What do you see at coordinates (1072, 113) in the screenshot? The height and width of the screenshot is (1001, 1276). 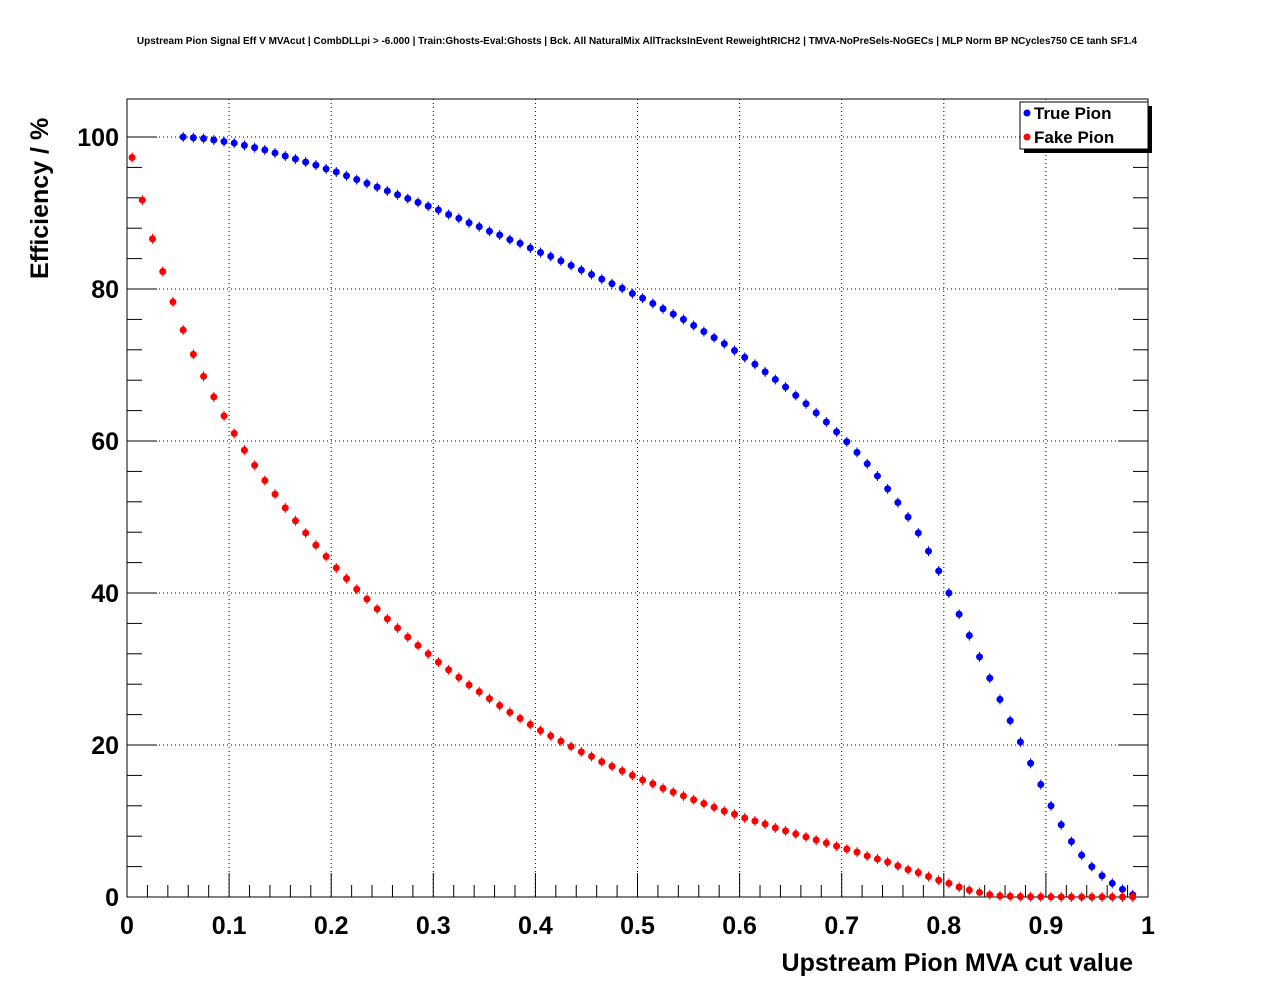 I see `legend-label-true-pion: True Pion` at bounding box center [1072, 113].